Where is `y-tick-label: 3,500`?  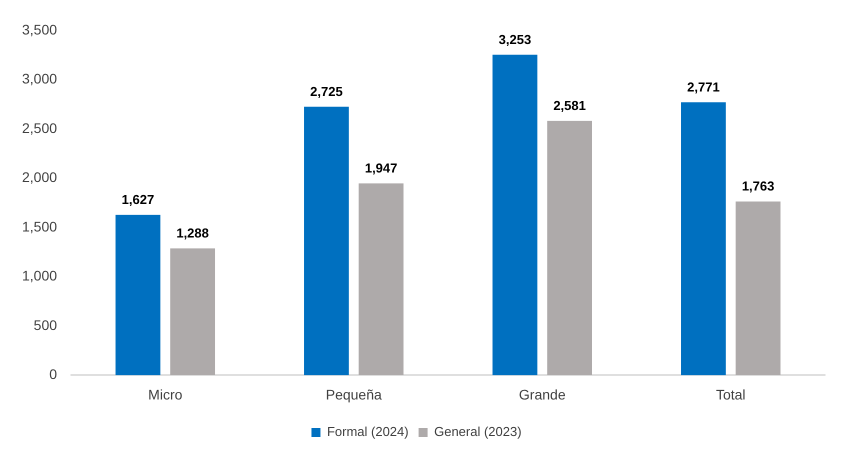
y-tick-label: 3,500 is located at coordinates (40, 29).